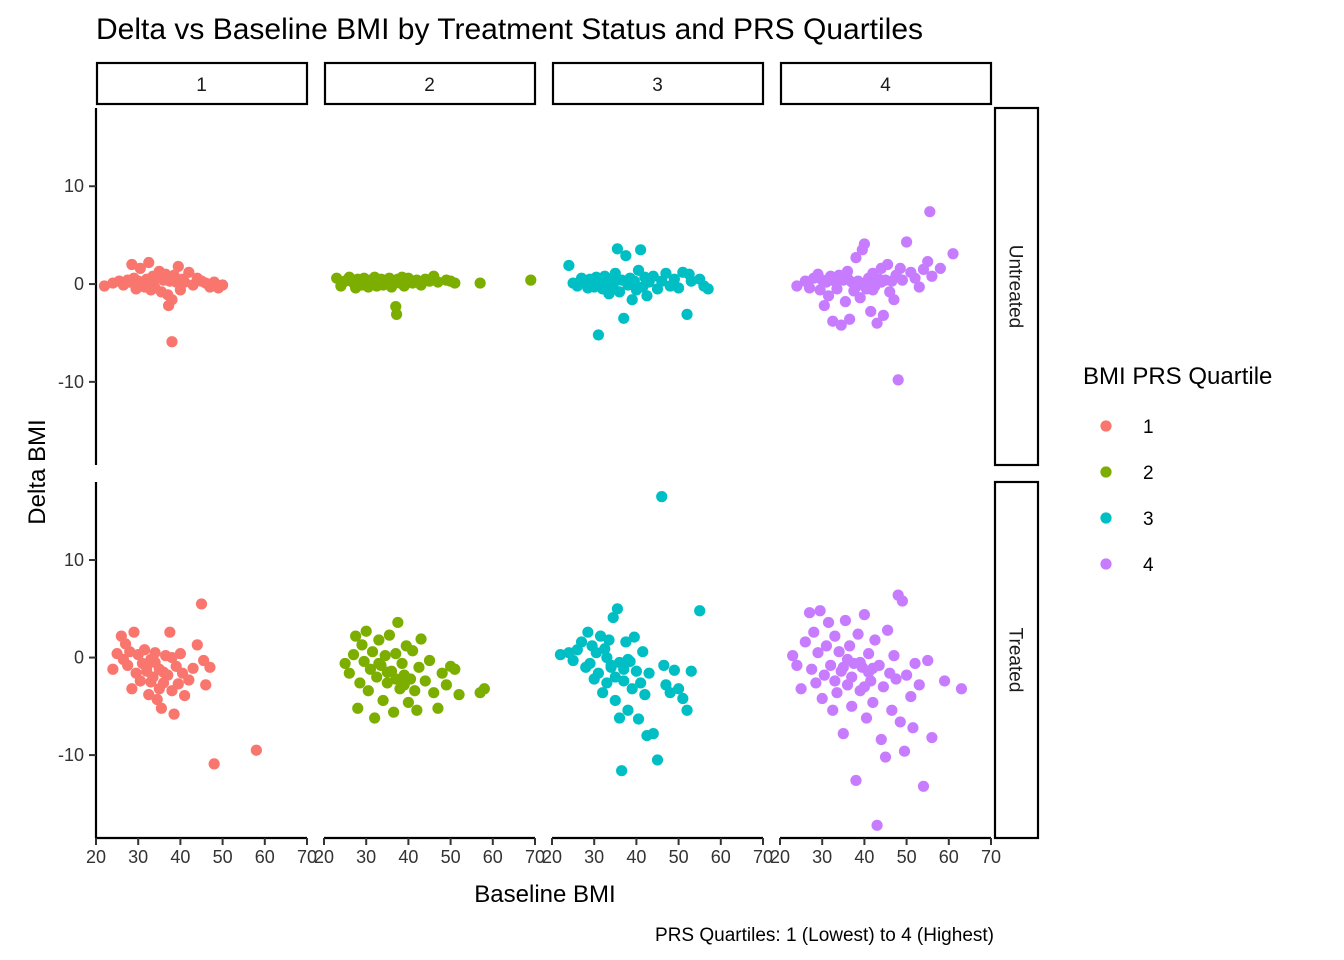 This screenshot has width=1344, height=960. I want to click on y-tick-label: 10, so click(74, 560).